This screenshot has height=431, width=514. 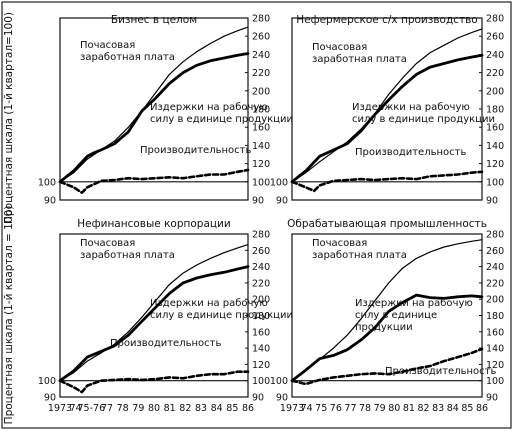 What do you see at coordinates (336, 408) in the screenshot?
I see `x-tick-label: 76` at bounding box center [336, 408].